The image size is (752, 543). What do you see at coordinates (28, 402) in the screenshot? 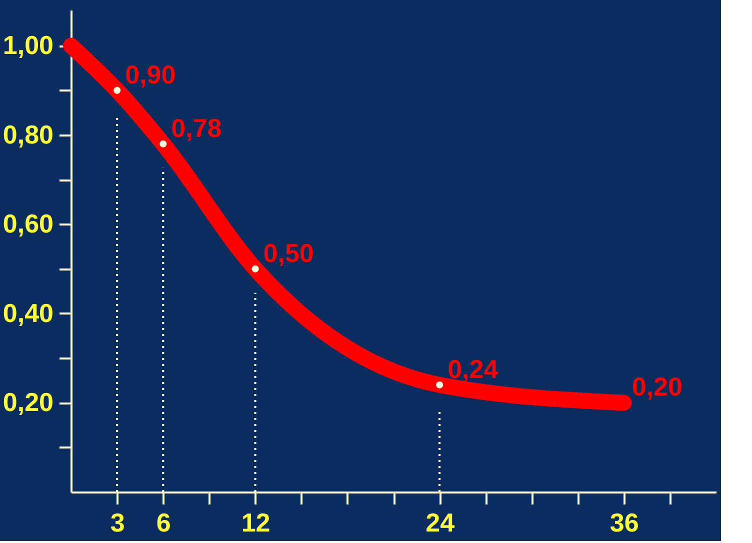
I see `y-tick-label: 0,20` at bounding box center [28, 402].